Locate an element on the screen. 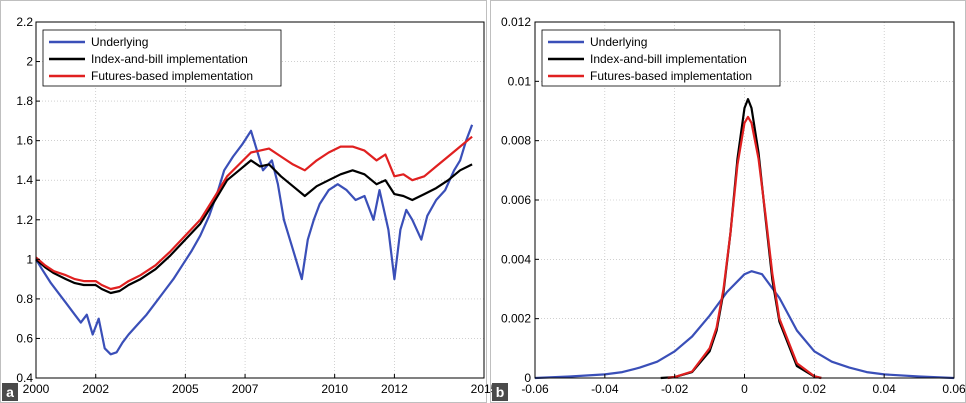 This screenshot has width=966, height=403. panel-a-ytick-label: 0.6 is located at coordinates (24, 338).